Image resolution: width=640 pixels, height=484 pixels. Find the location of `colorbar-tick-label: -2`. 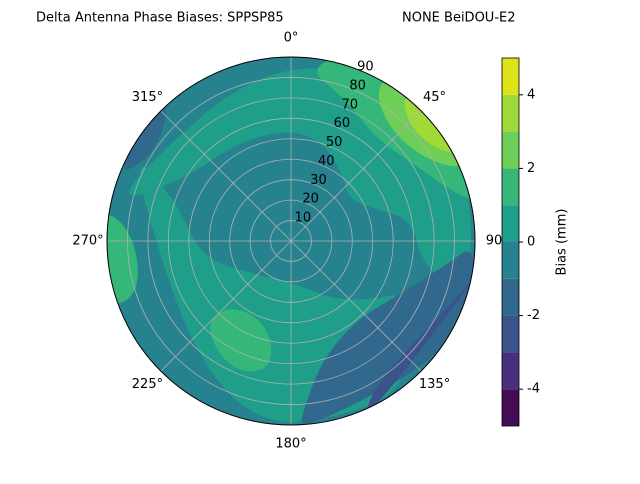

colorbar-tick-label: -2 is located at coordinates (533, 315).